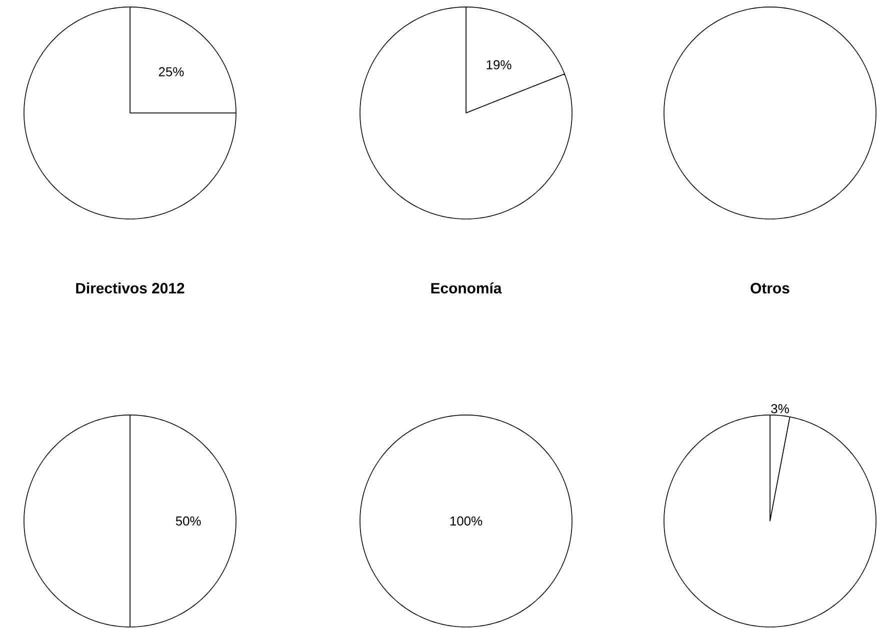 The width and height of the screenshot is (891, 633). I want to click on data-label: 50%, so click(188, 521).